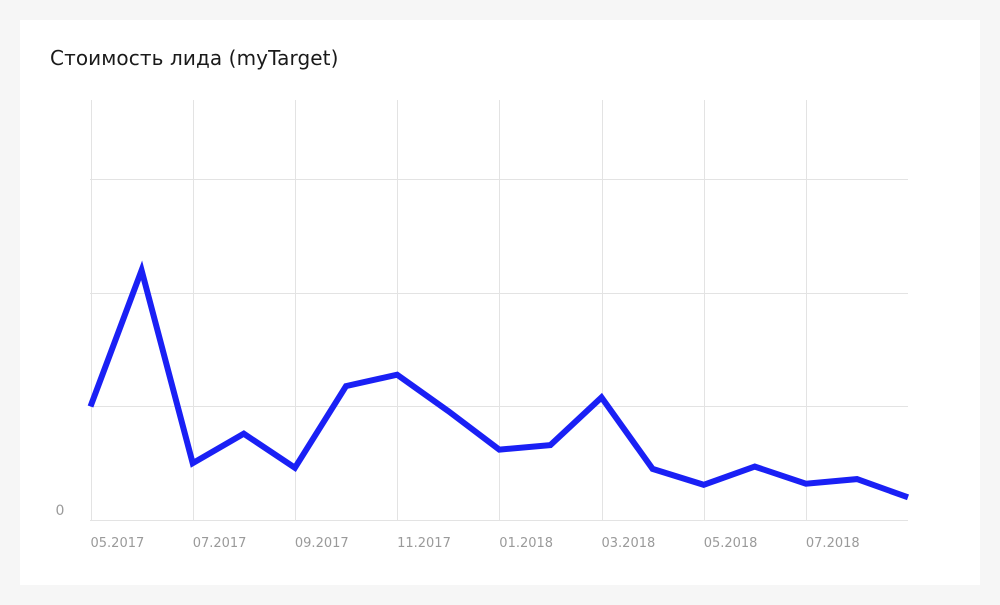 The image size is (1000, 605). Describe the element at coordinates (526, 543) in the screenshot. I see `x-tick-label: 01.2018` at that location.